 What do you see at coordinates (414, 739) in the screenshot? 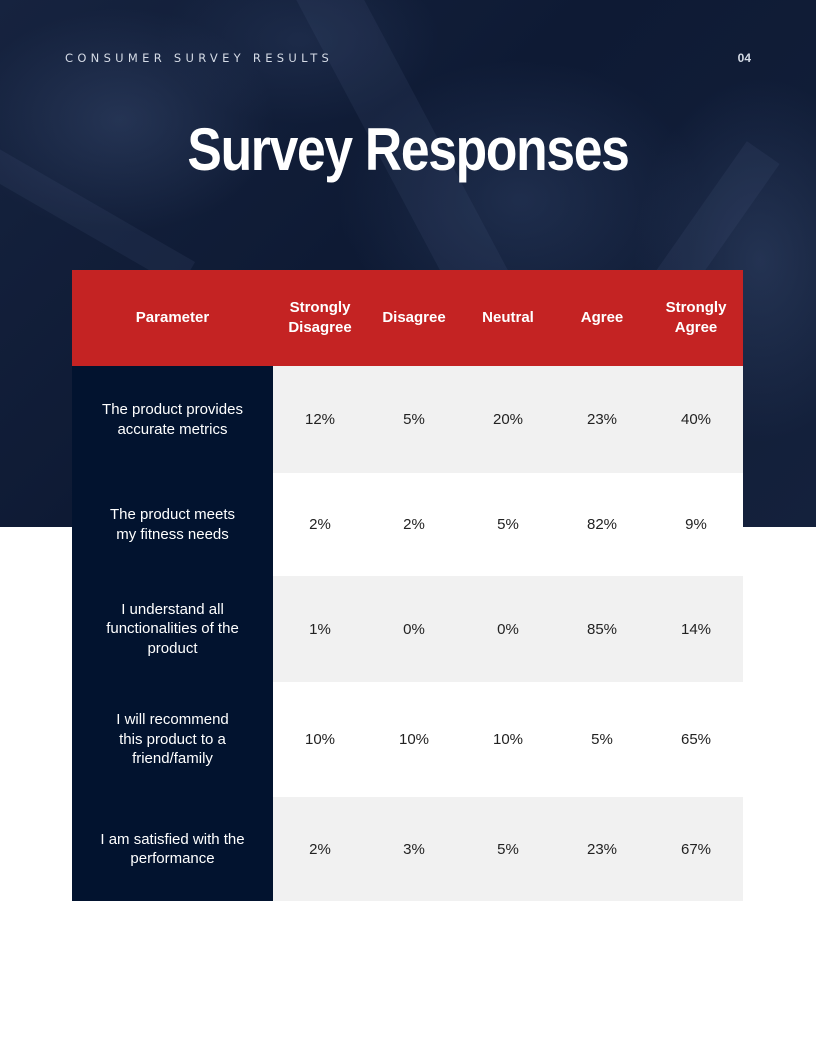
I see `cell-disagree: 10%` at bounding box center [414, 739].